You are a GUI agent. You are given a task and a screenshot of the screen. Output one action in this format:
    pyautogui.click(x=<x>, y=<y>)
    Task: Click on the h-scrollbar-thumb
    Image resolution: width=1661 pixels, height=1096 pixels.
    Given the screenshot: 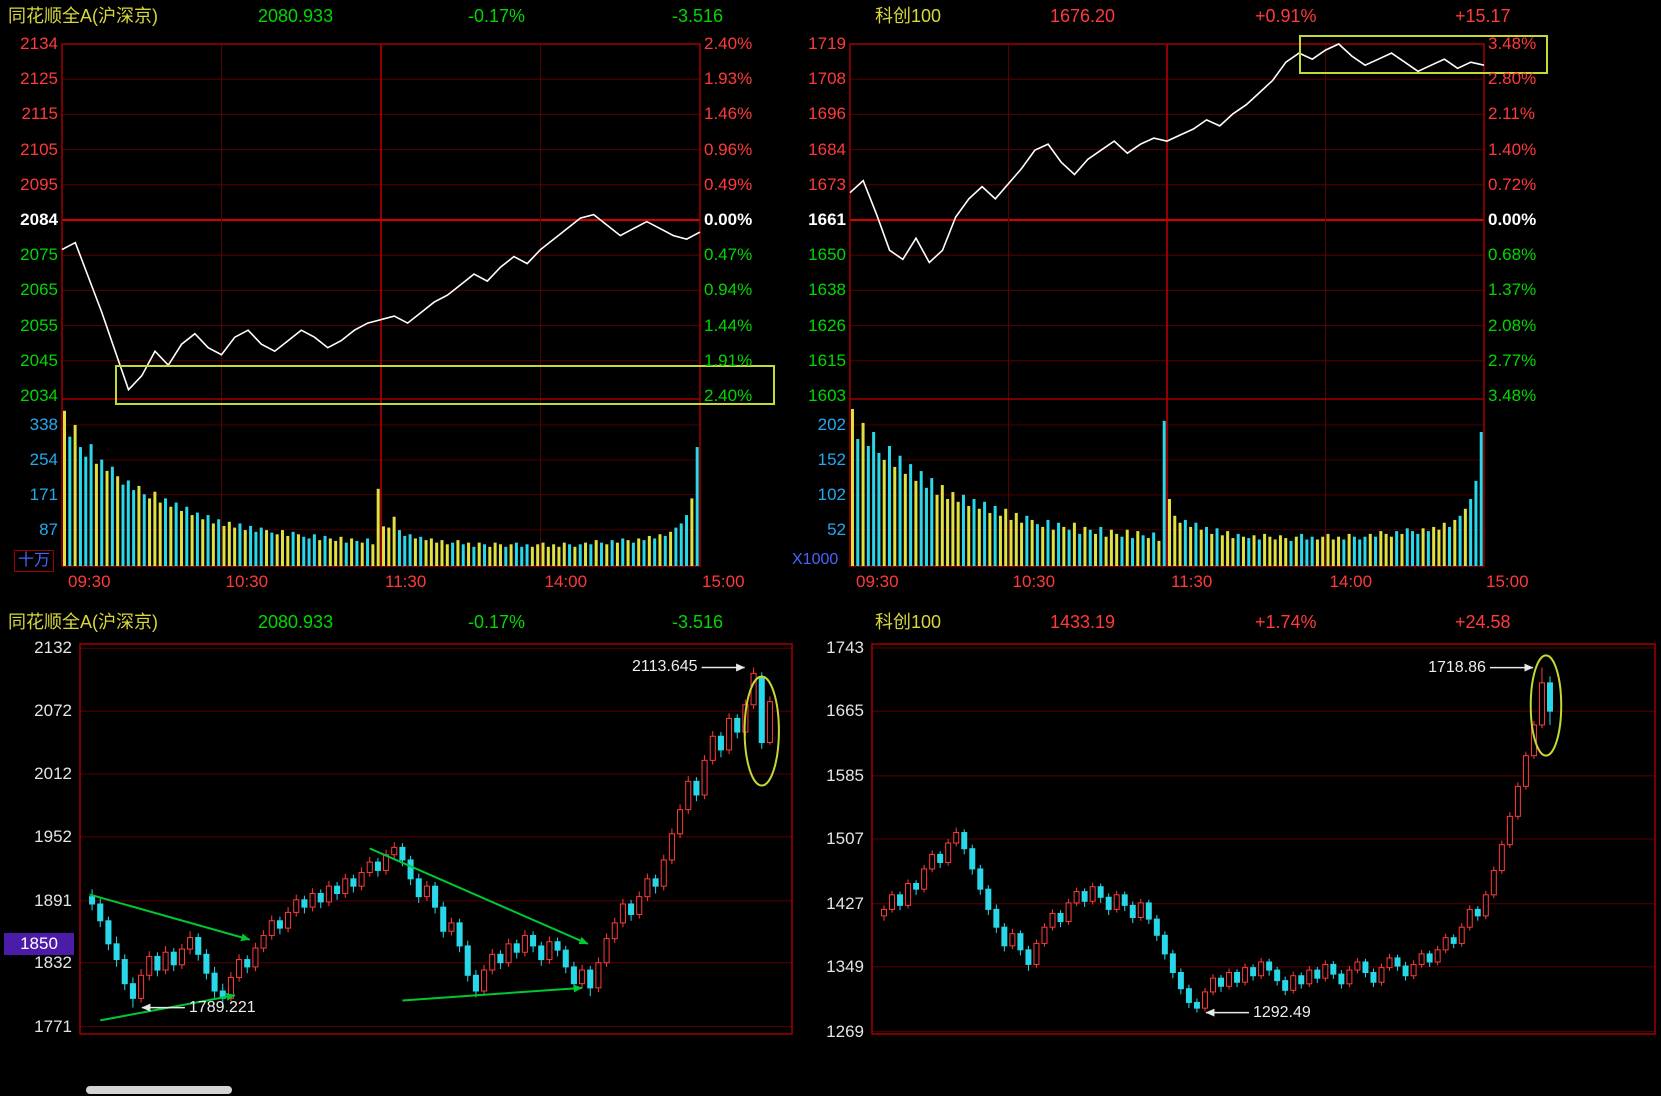 What is the action you would take?
    pyautogui.click(x=159, y=1090)
    